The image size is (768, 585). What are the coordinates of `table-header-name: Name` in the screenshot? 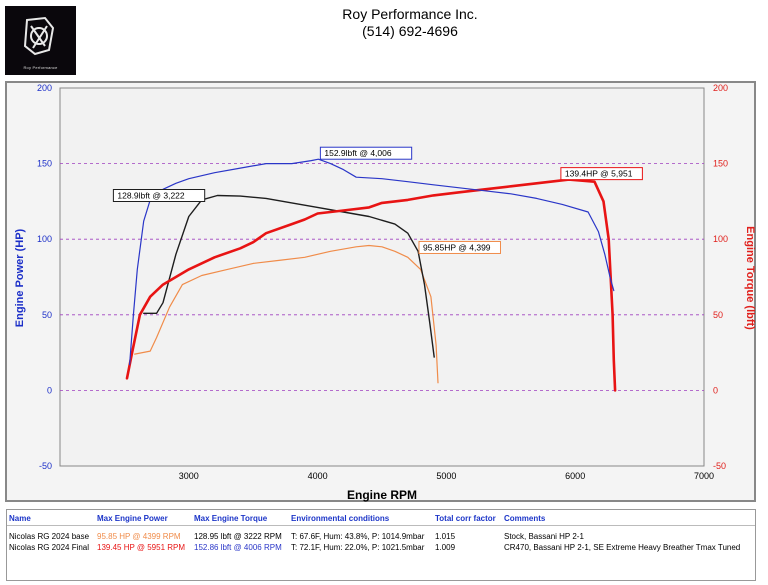 It's located at (20, 518).